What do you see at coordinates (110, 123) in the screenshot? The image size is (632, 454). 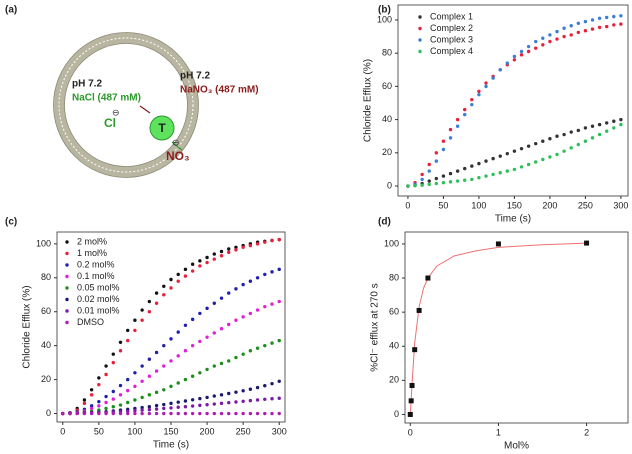 I see `chloride: Cl` at bounding box center [110, 123].